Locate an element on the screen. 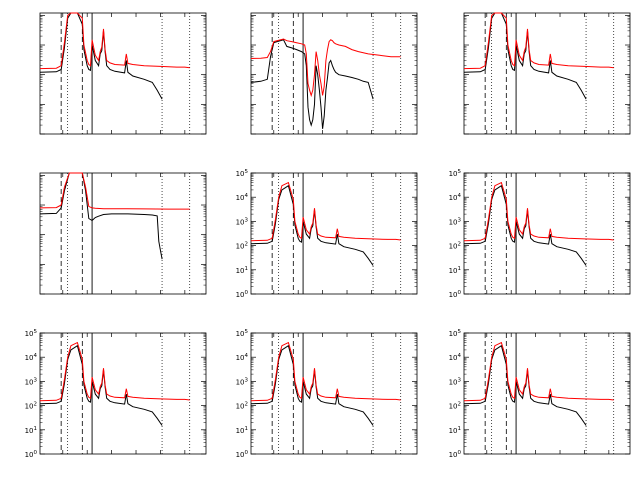 Image resolution: width=640 pixels, height=480 pixels. detector-panel-6: 100 101 102 103 104 105 is located at coordinates (540, 234).